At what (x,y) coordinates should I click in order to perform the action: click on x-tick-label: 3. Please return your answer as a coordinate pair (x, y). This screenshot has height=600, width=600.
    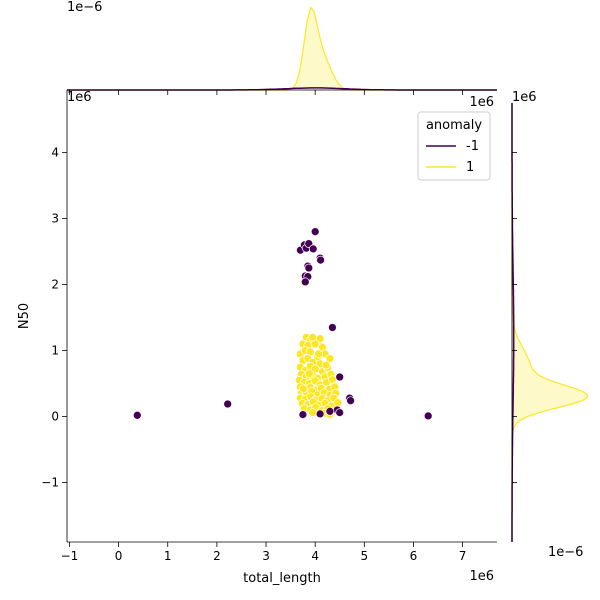
    Looking at the image, I should click on (266, 556).